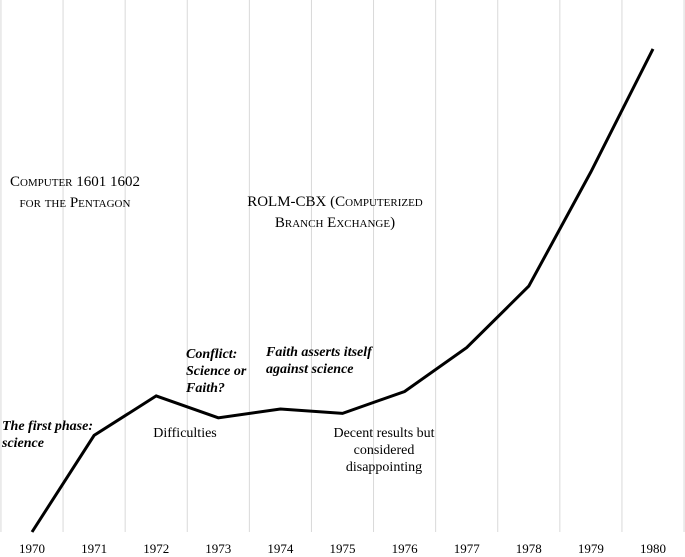 The width and height of the screenshot is (685, 557). What do you see at coordinates (529, 548) in the screenshot?
I see `x-tick-label: 1978` at bounding box center [529, 548].